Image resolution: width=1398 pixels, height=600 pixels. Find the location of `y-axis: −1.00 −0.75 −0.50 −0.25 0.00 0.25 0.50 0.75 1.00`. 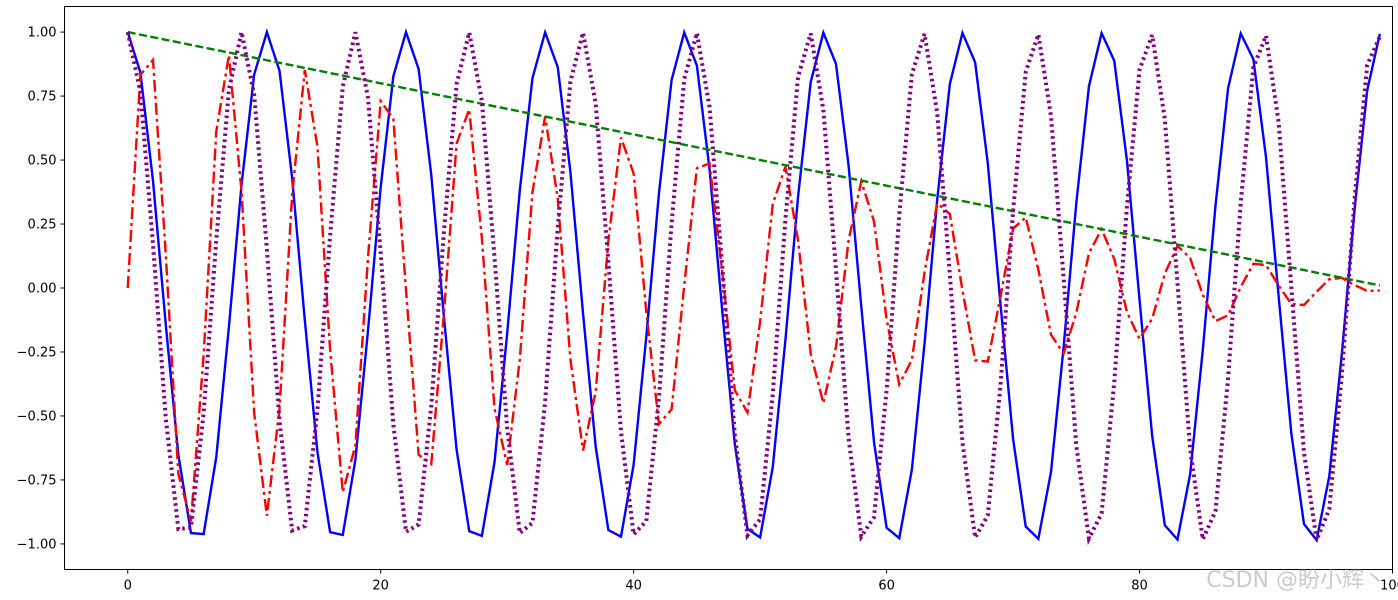

y-axis: −1.00 −0.75 −0.50 −0.25 0.00 0.25 0.50 0.75 1.00 is located at coordinates (41, 289).